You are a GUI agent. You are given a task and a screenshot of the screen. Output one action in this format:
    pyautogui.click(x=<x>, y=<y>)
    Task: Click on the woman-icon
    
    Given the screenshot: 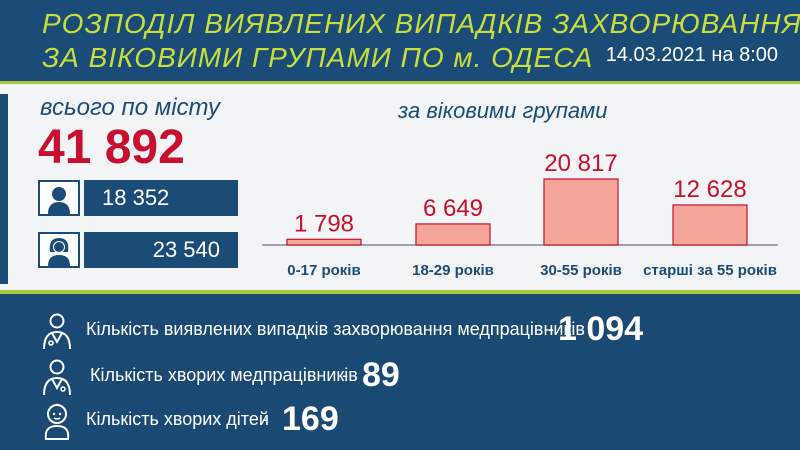 What is the action you would take?
    pyautogui.click(x=59, y=250)
    